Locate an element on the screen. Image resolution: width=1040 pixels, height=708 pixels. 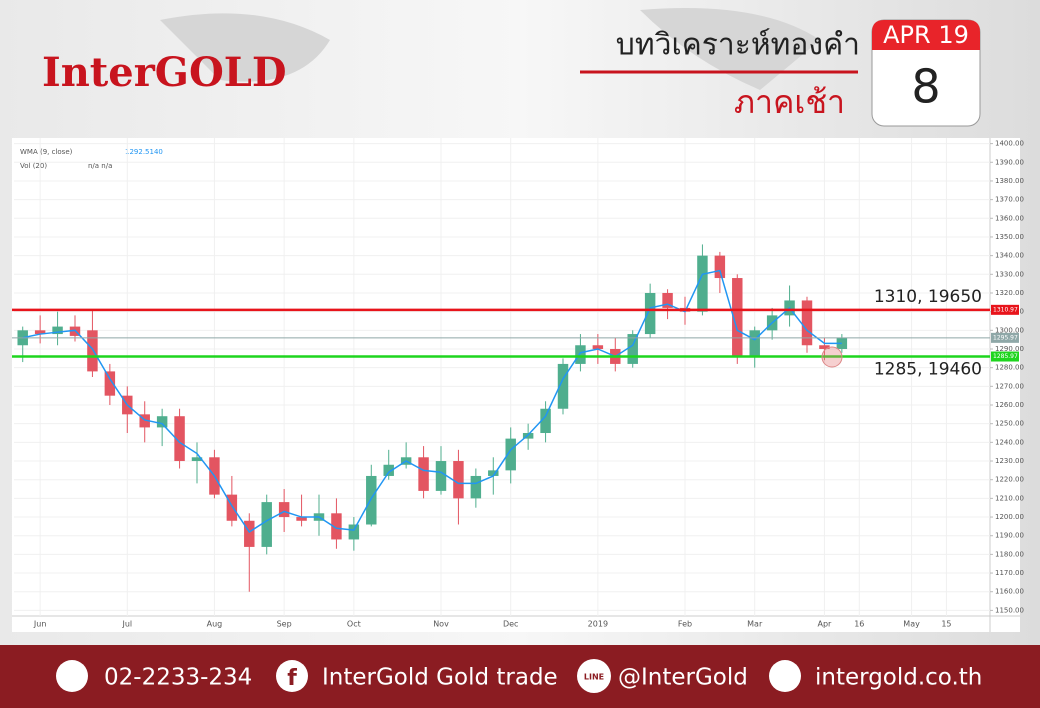
legend-vol: Vol (20) is located at coordinates (33, 166).